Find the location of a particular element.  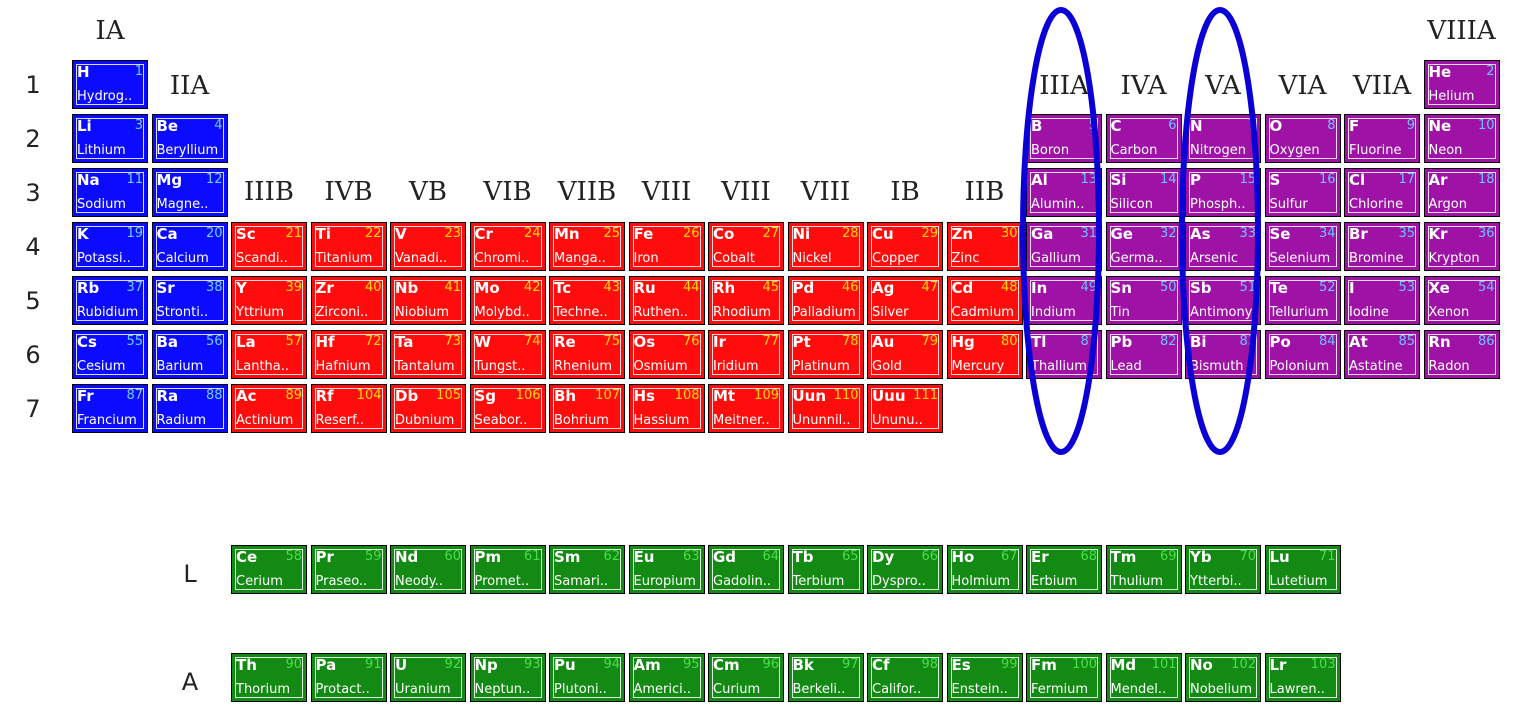

element-cell-cd: Cd 48 Cadmium is located at coordinates (984, 300).